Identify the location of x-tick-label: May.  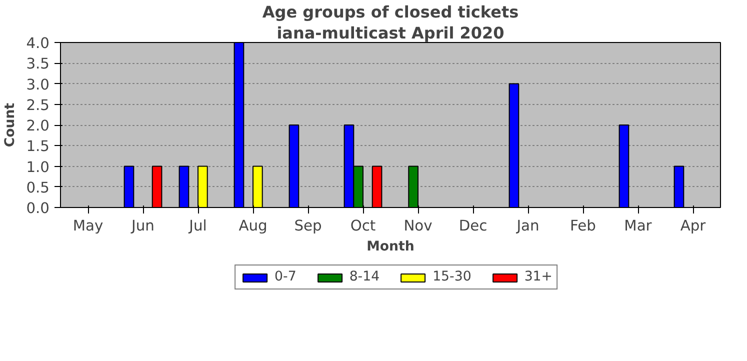
(88, 226).